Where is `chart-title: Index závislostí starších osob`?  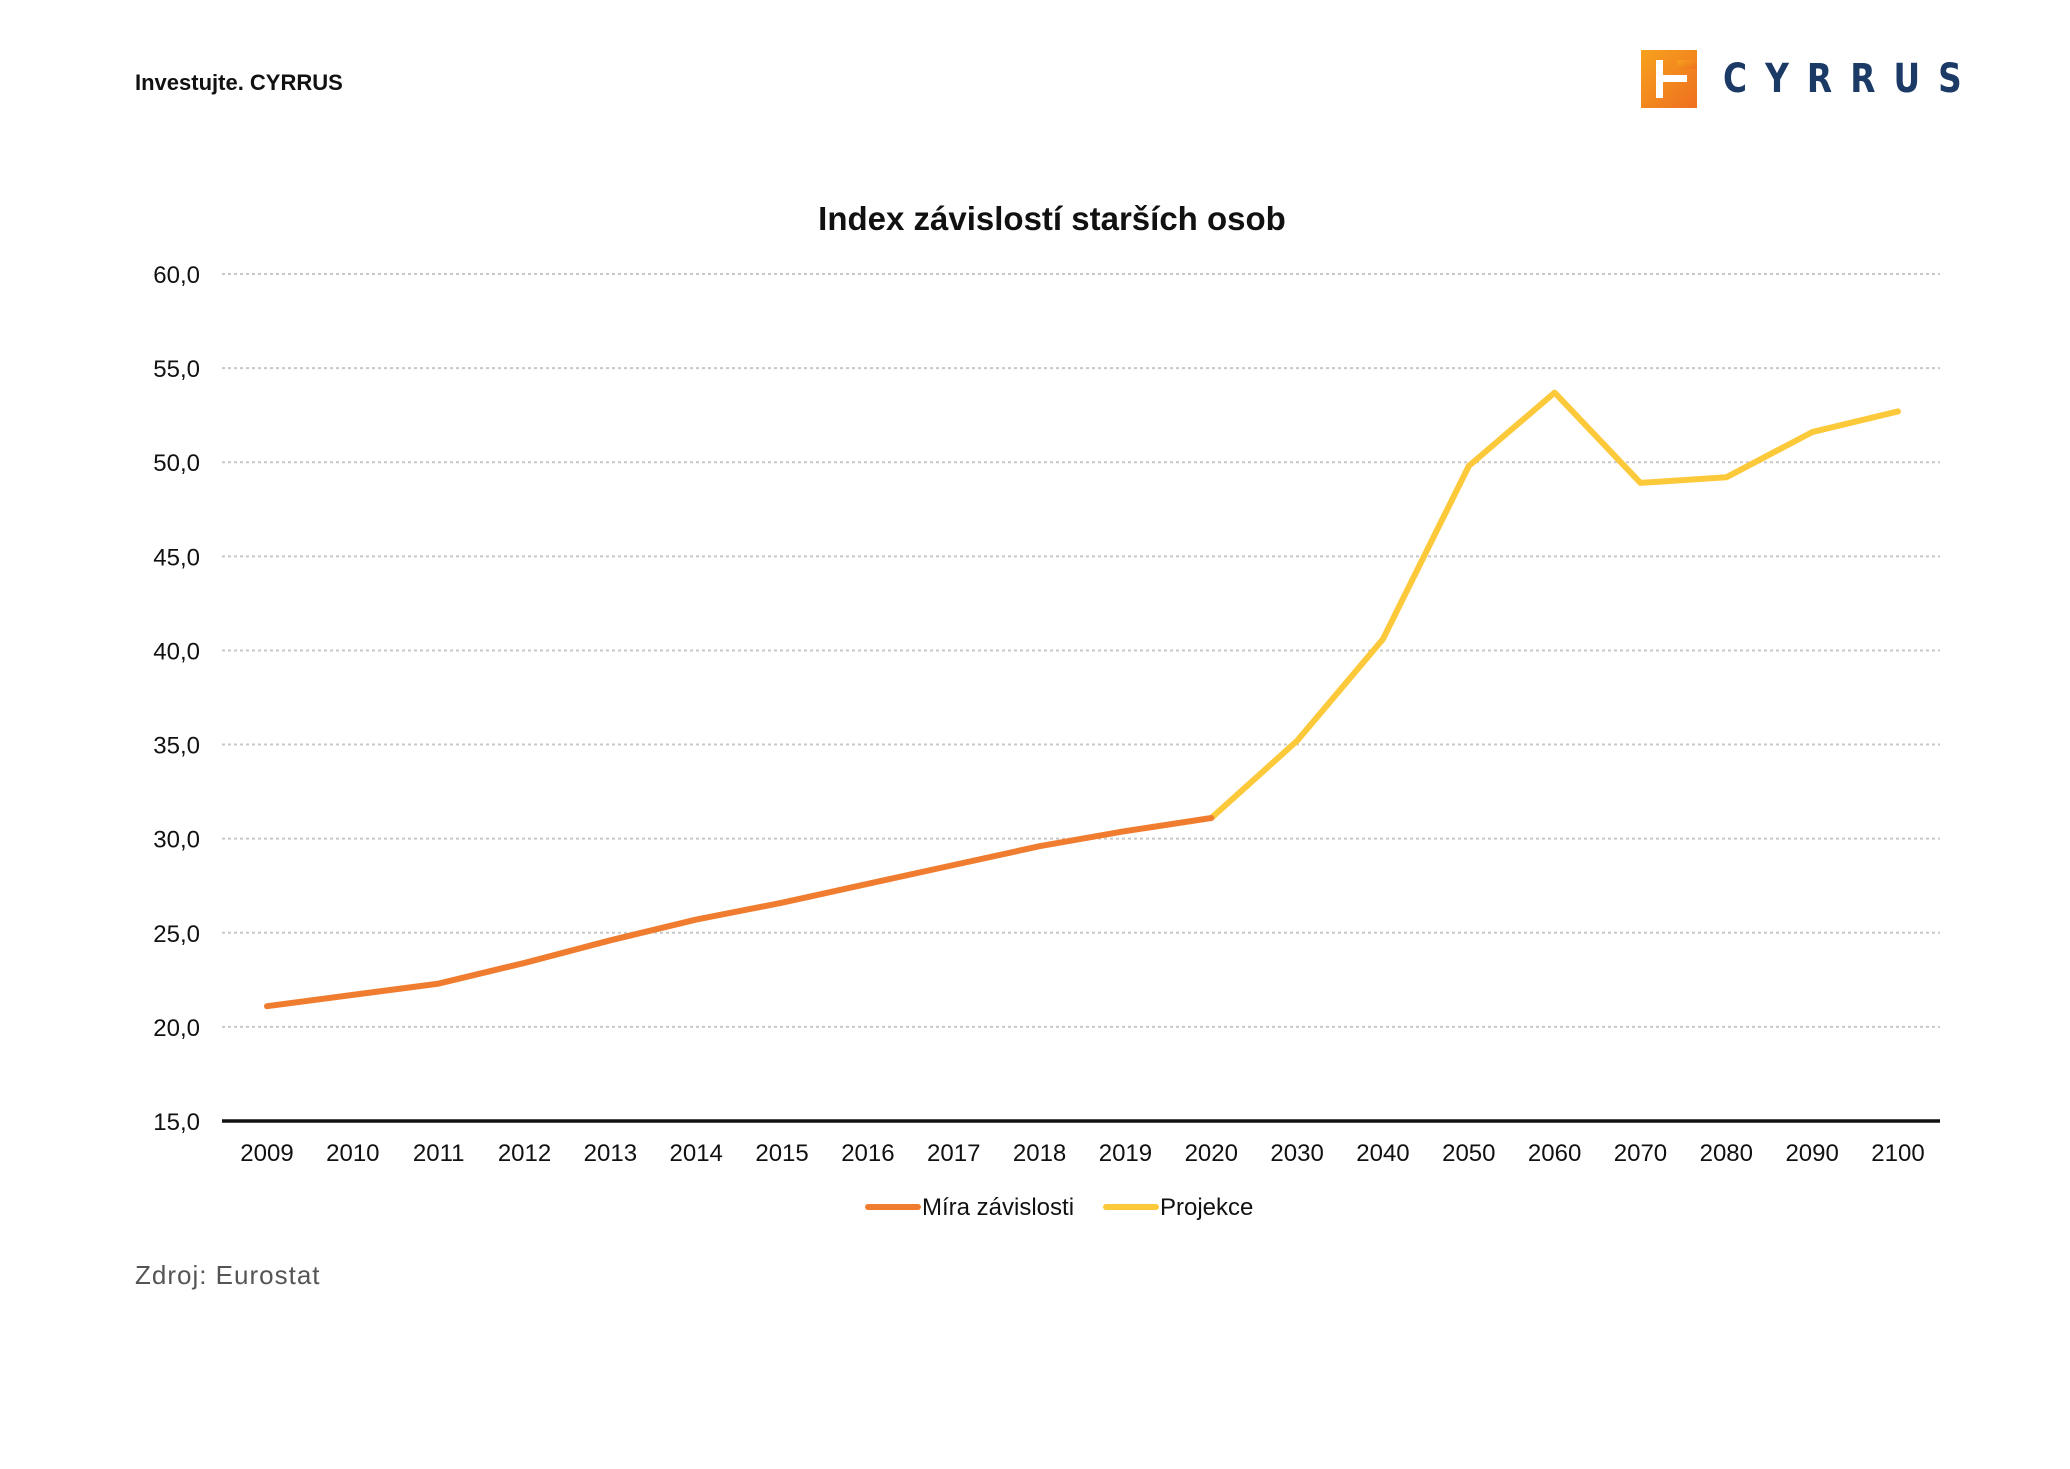 chart-title: Index závislostí starších osob is located at coordinates (1052, 218).